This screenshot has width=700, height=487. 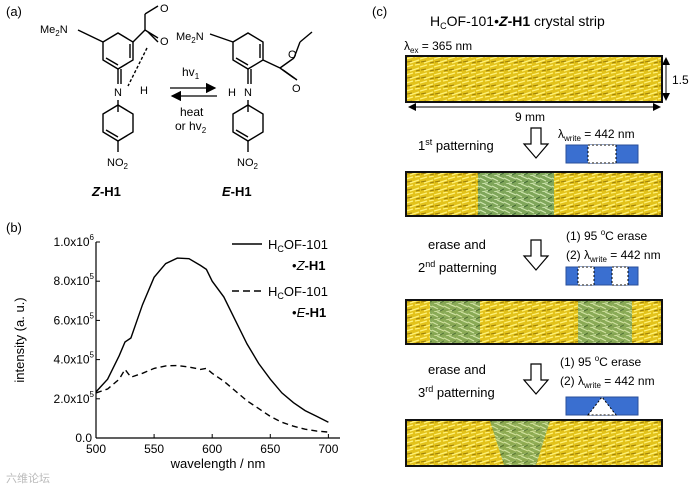 I want to click on step3-line1: 3rd patterning, so click(x=456, y=392).